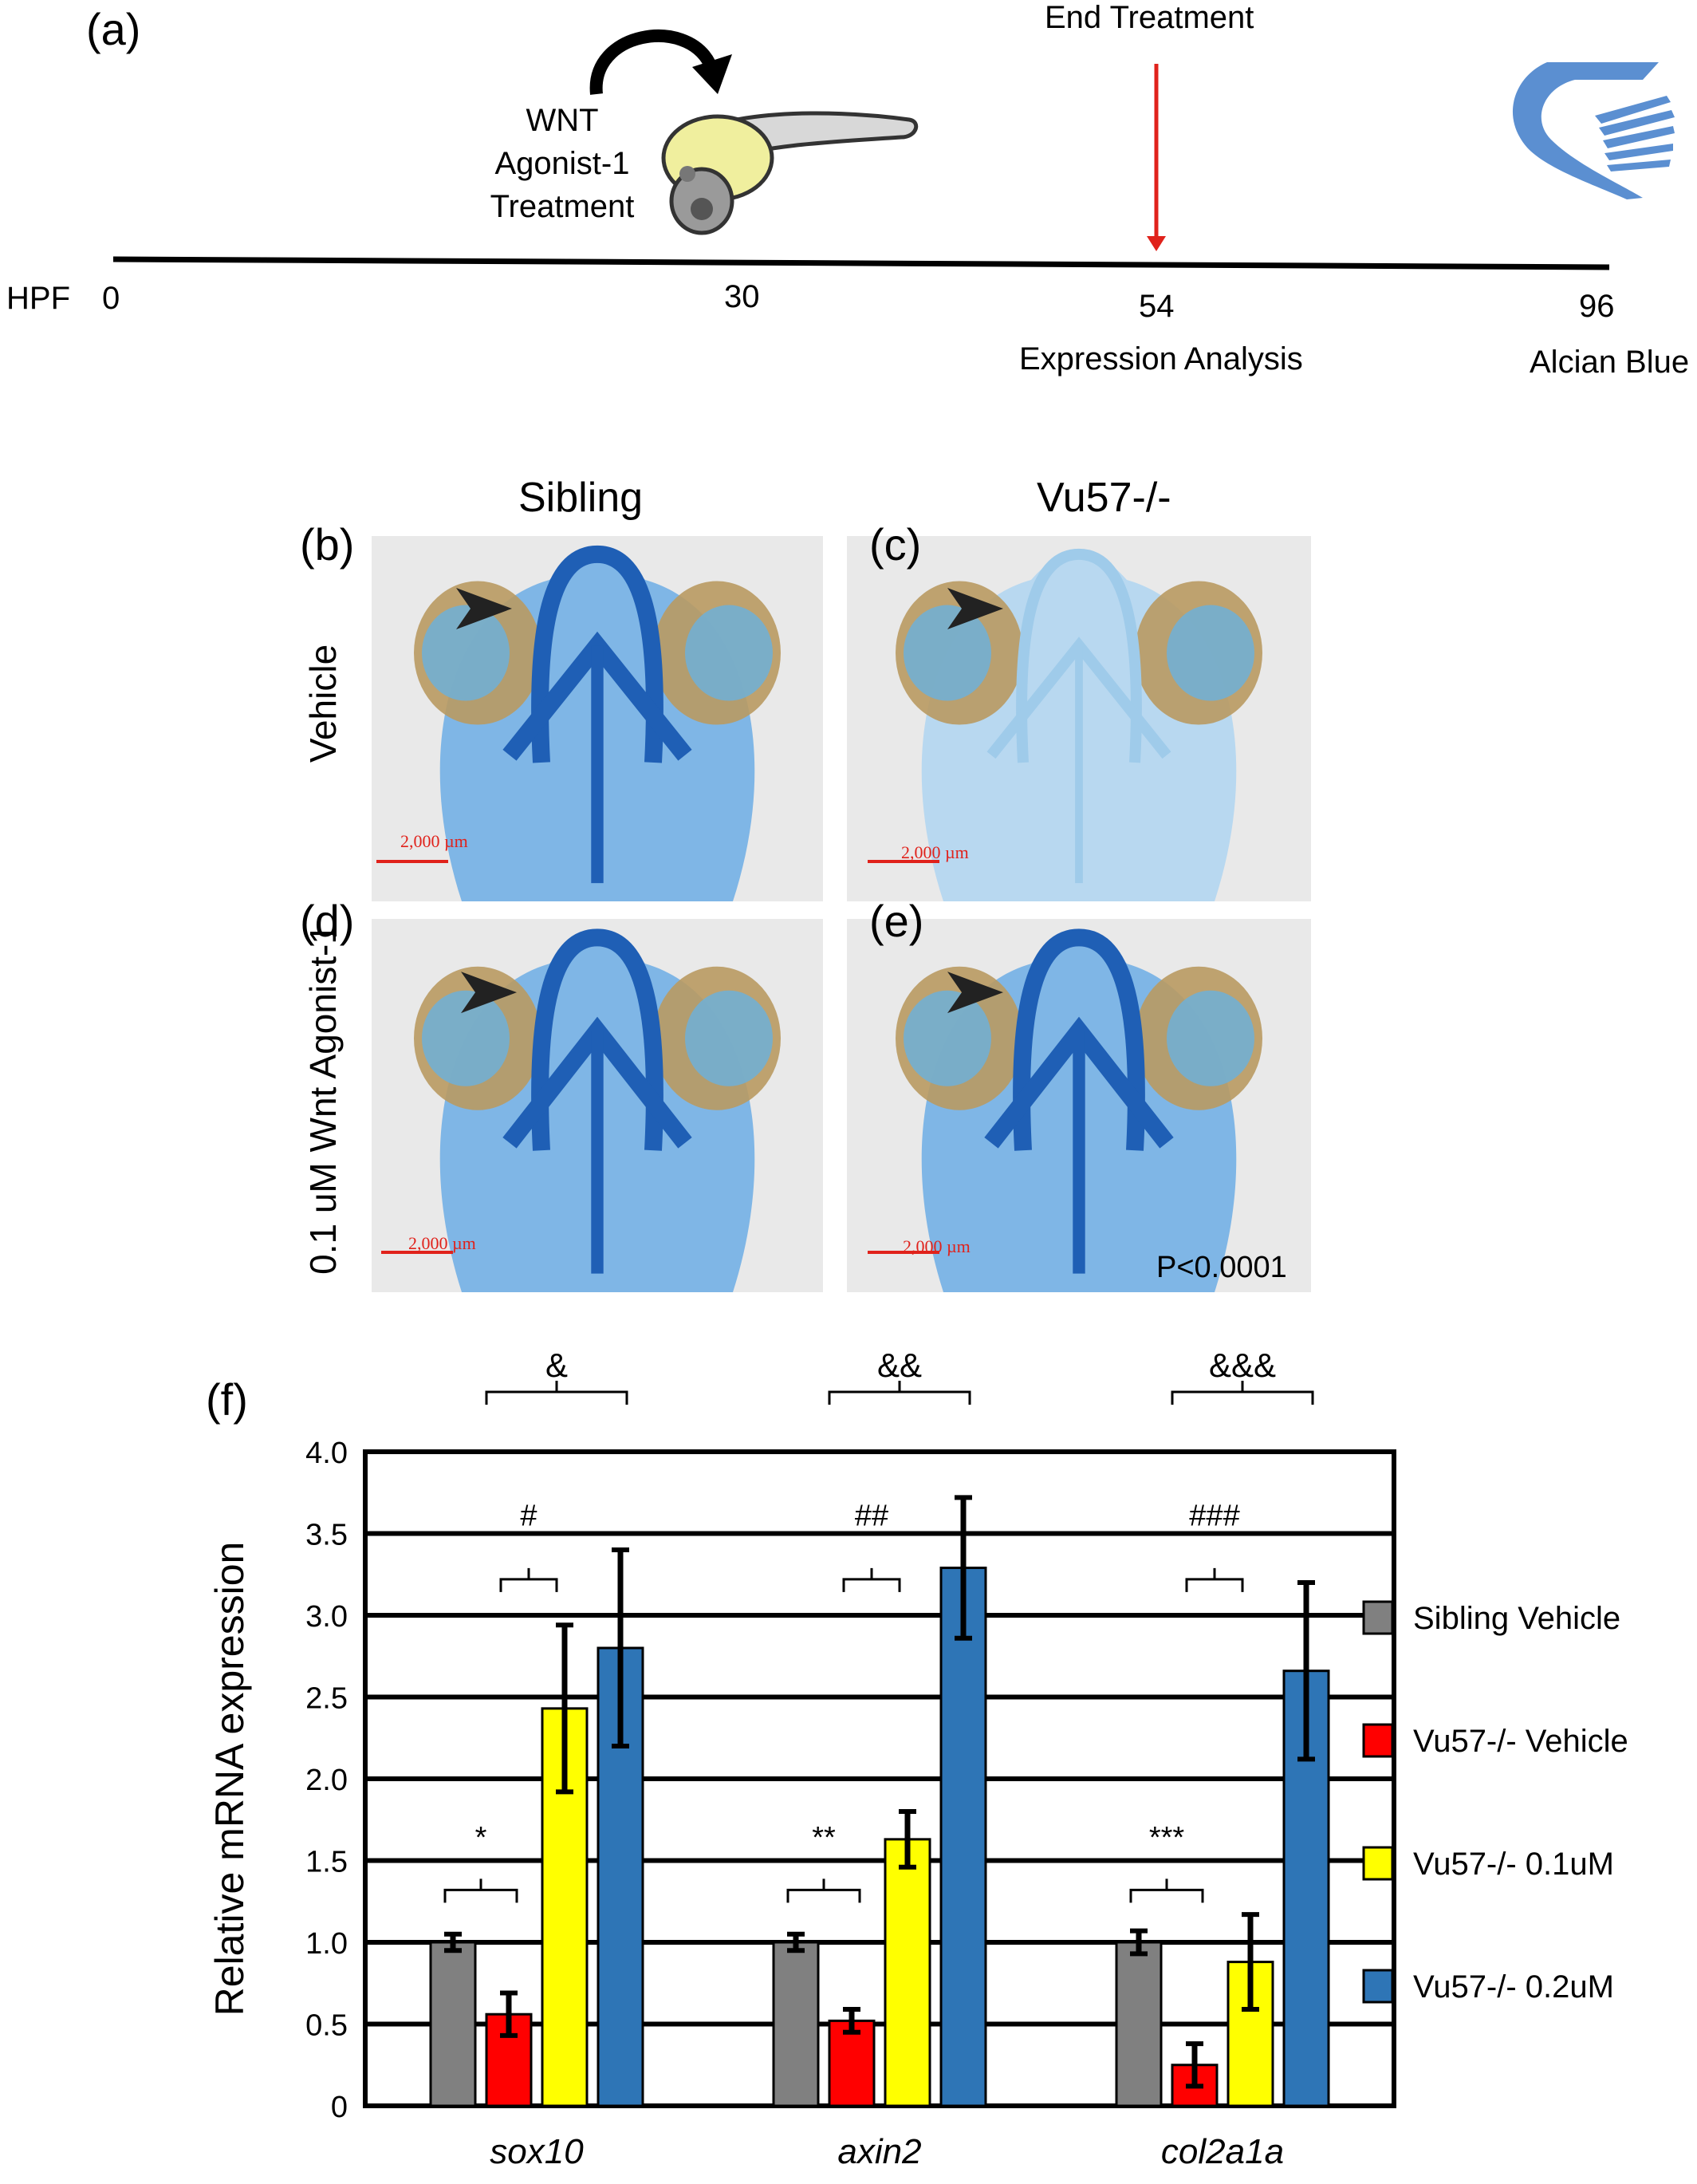 This screenshot has height=2184, width=1697. I want to click on photo-d-sibling-agonist-drawing, so click(581, 1110).